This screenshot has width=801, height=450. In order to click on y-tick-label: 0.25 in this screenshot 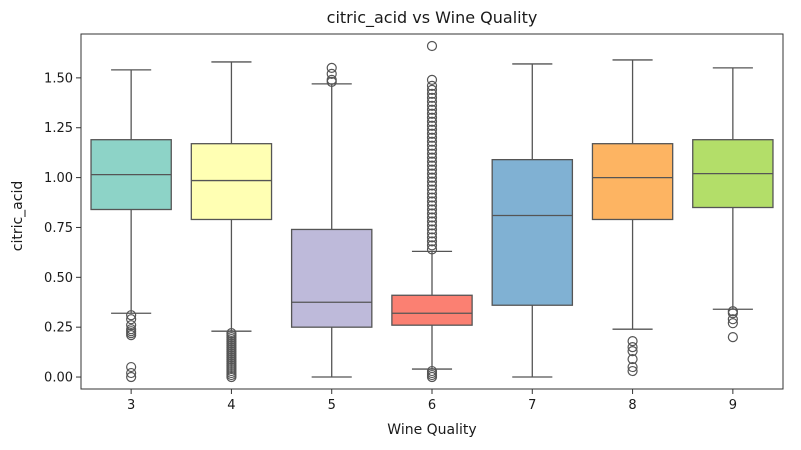, I will do `click(58, 328)`.